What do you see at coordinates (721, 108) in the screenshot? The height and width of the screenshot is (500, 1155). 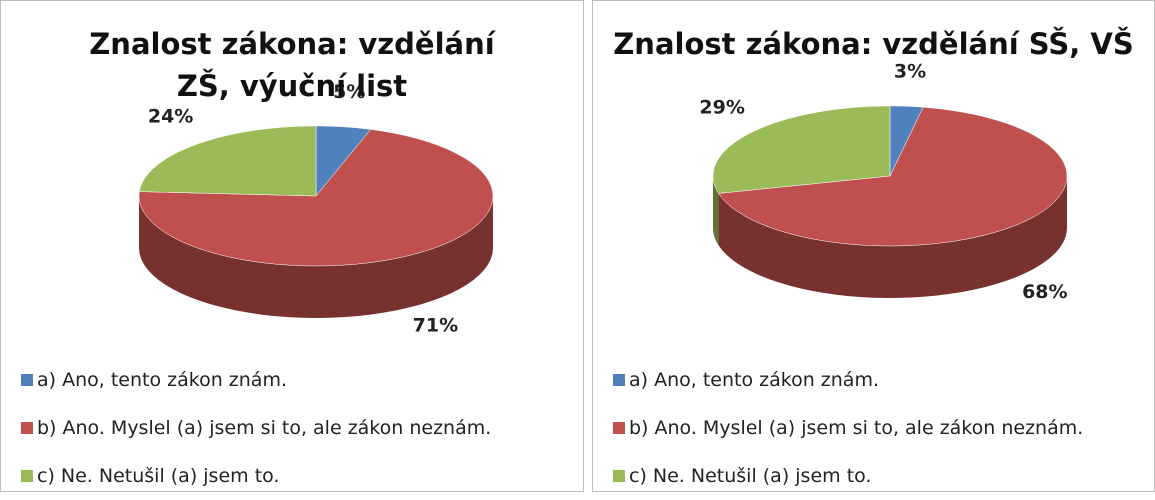 I see `data-label: 29%` at bounding box center [721, 108].